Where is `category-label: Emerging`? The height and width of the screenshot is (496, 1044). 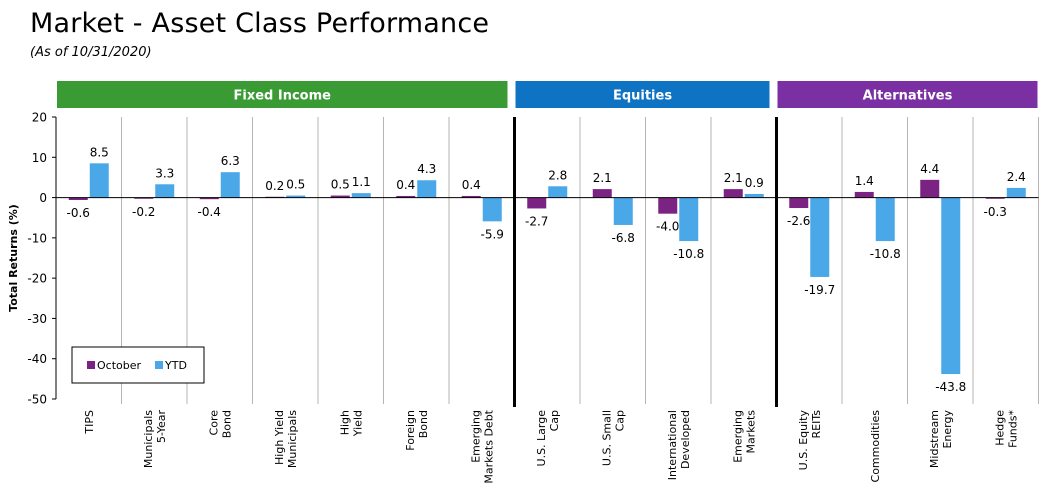
category-label: Emerging is located at coordinates (737, 436).